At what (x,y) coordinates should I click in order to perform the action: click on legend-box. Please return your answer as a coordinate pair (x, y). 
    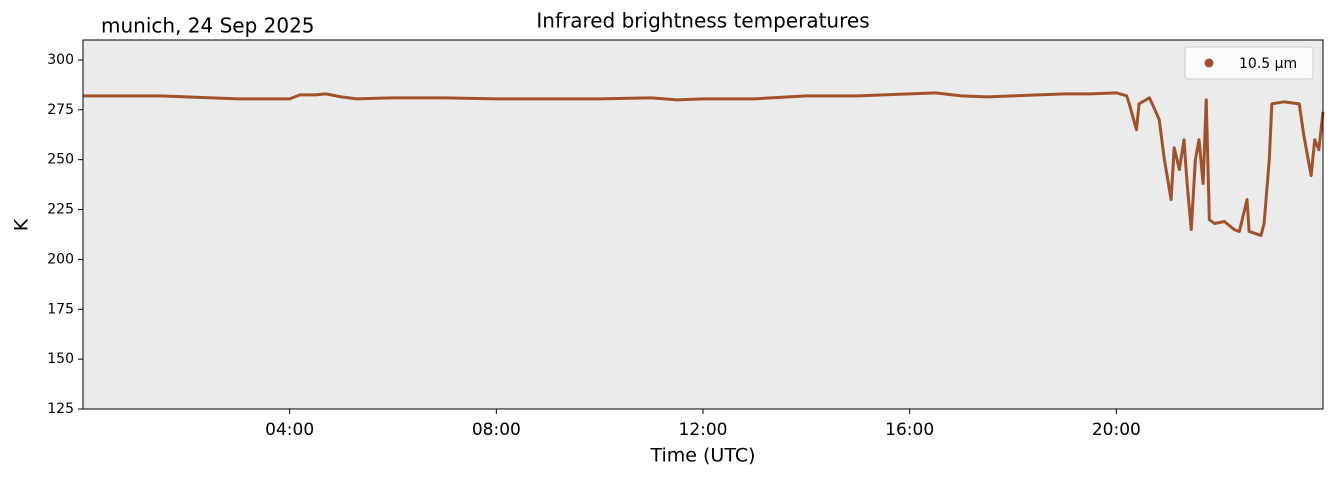
    Looking at the image, I should click on (1249, 63).